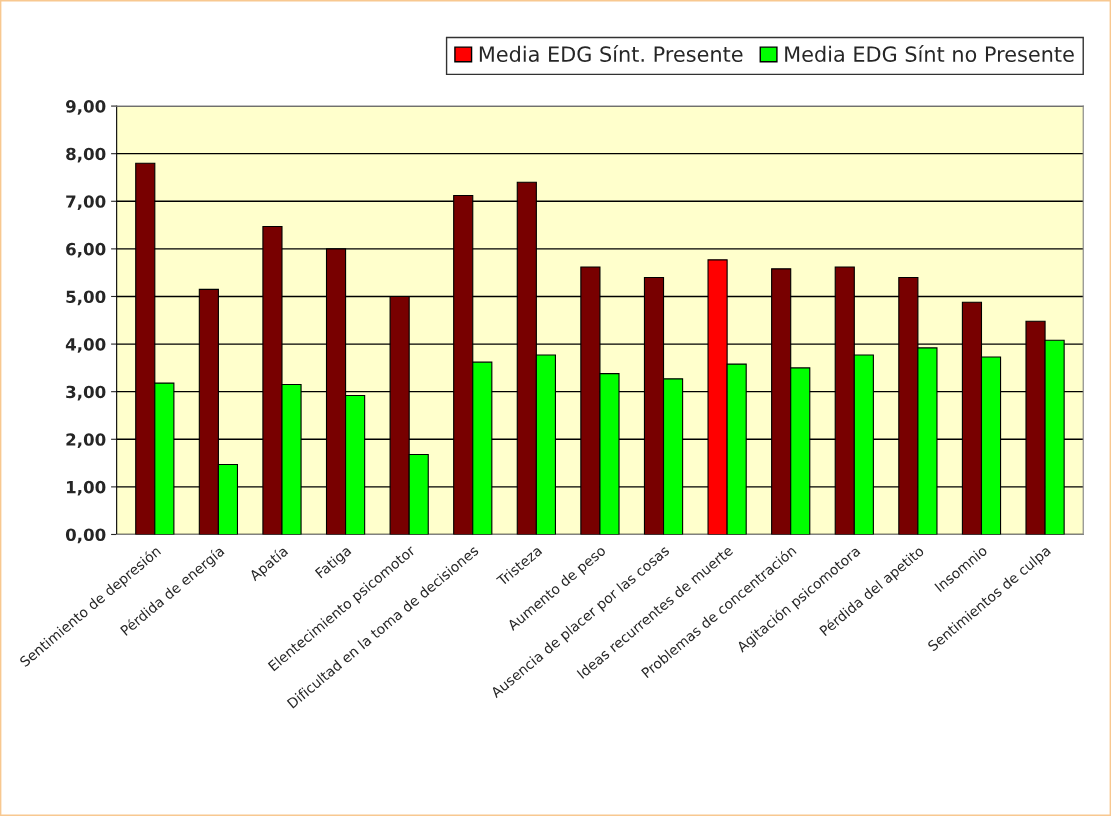  What do you see at coordinates (85, 536) in the screenshot?
I see `y-tick-label: 0,00` at bounding box center [85, 536].